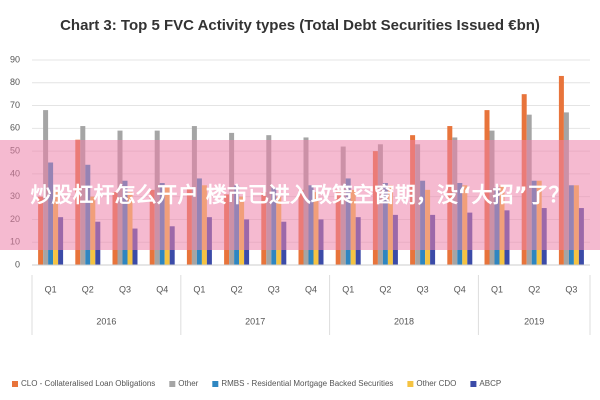 Image resolution: width=600 pixels, height=400 pixels. I want to click on legend-label: CLO - Collateralised Loan Obligations, so click(88, 383).